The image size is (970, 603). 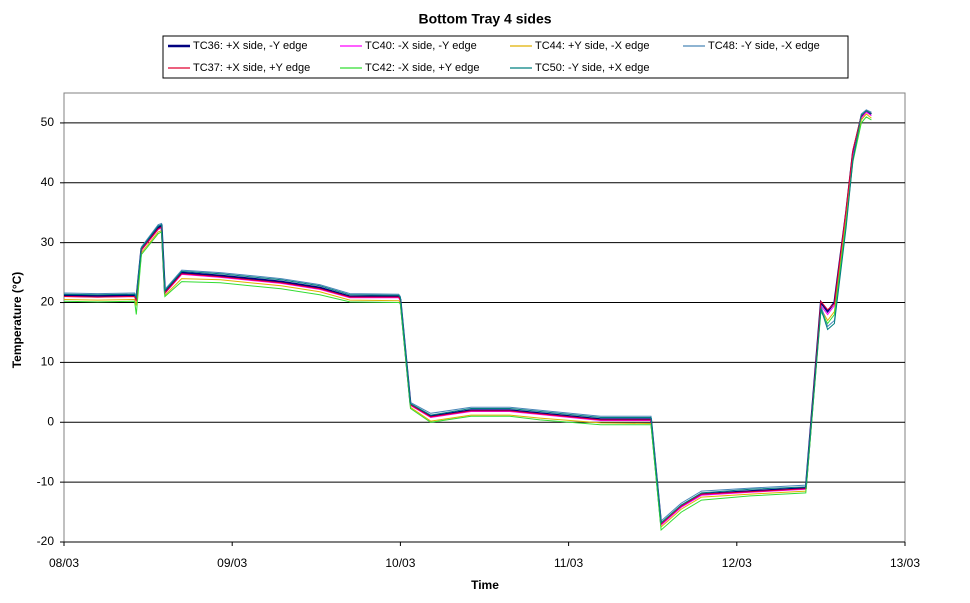 What do you see at coordinates (592, 68) in the screenshot?
I see `legend-label: TC50: -Y side, +X edge` at bounding box center [592, 68].